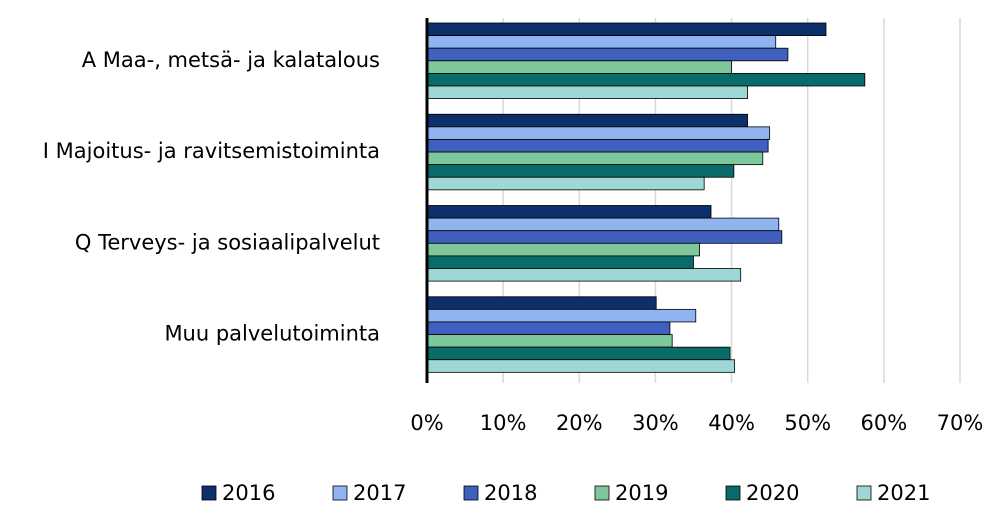  I want to click on category-label: Q Terveys- ja sosiaalipalvelut, so click(227, 242).